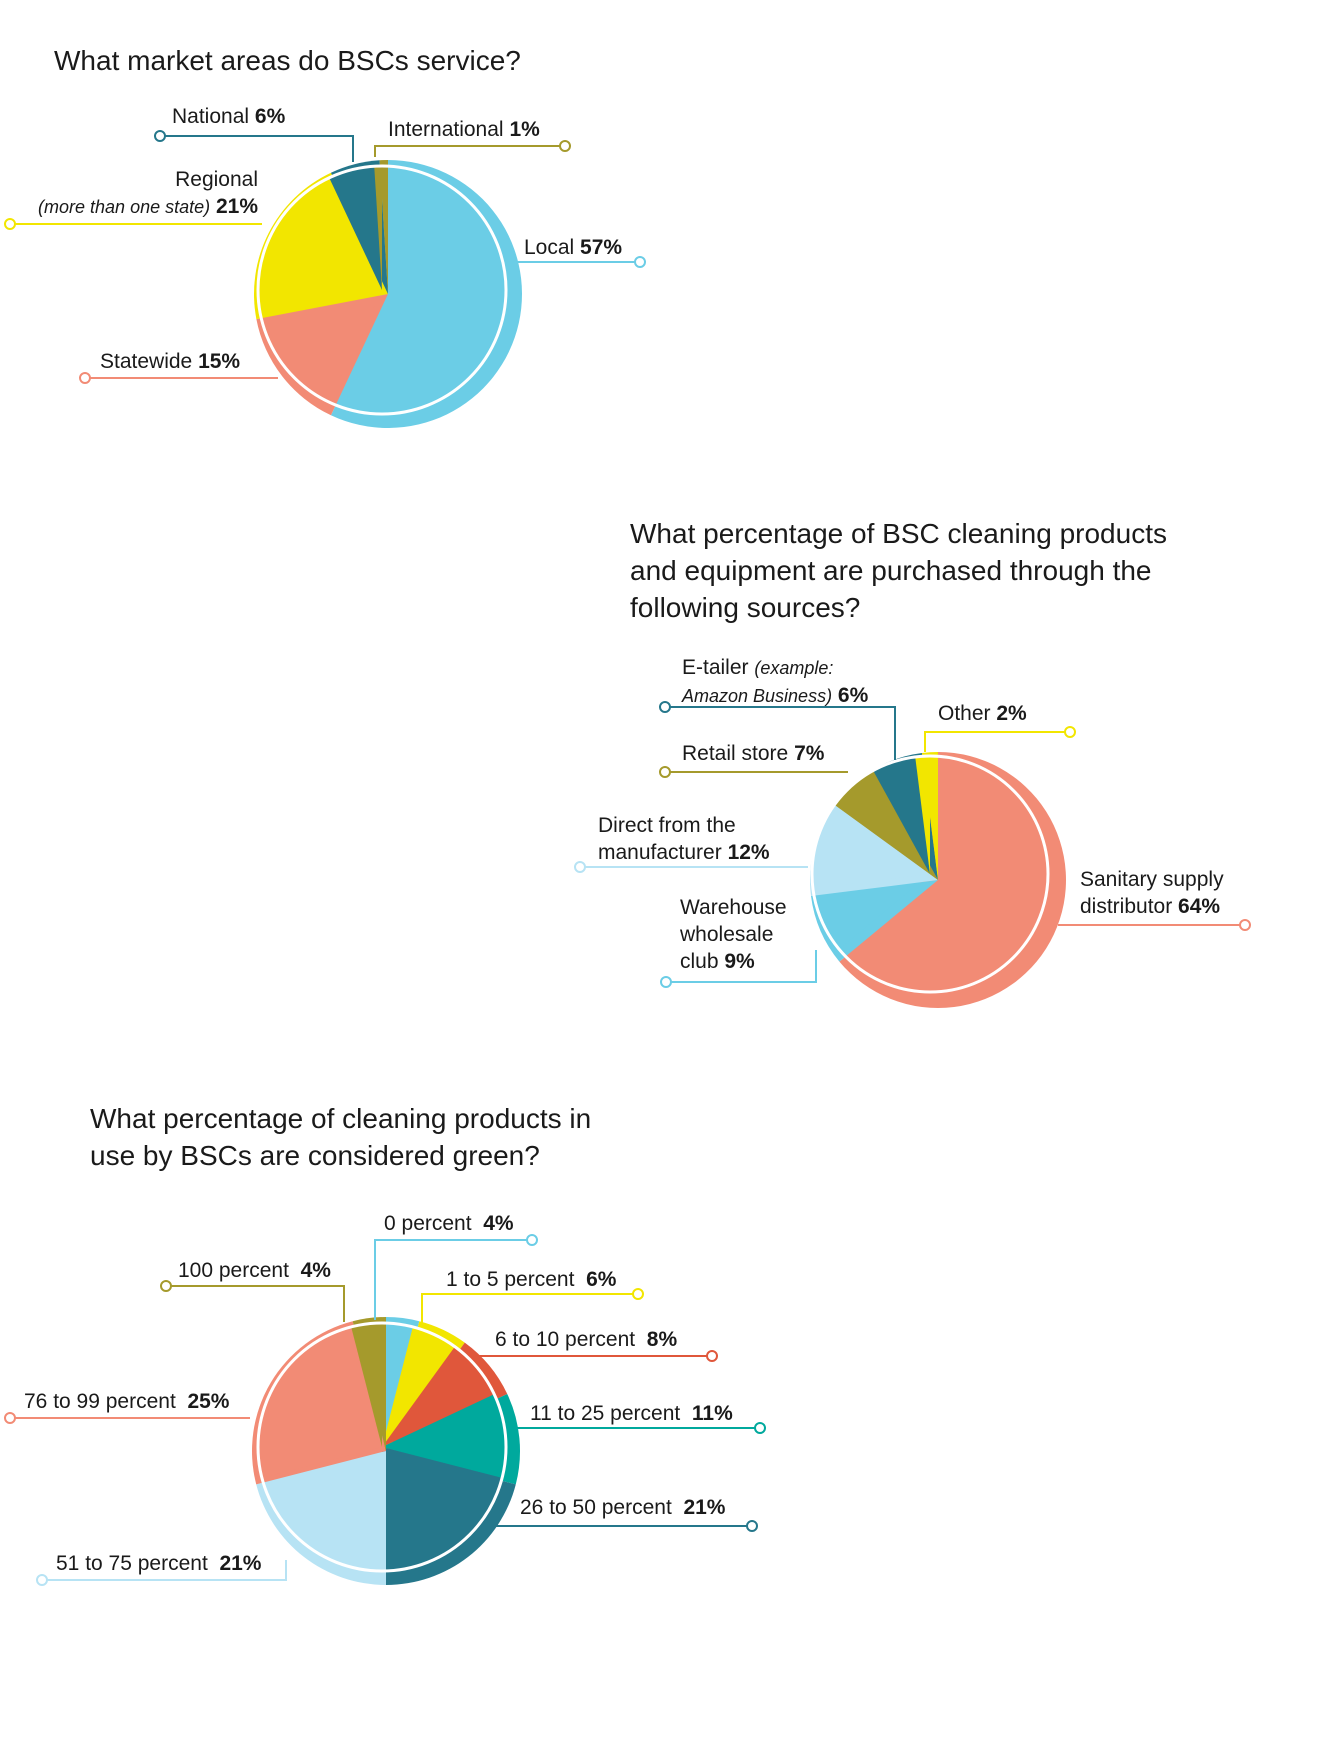 This screenshot has height=1743, width=1324. What do you see at coordinates (596, 1507) in the screenshot?
I see `label-name: 26 to 50 percent` at bounding box center [596, 1507].